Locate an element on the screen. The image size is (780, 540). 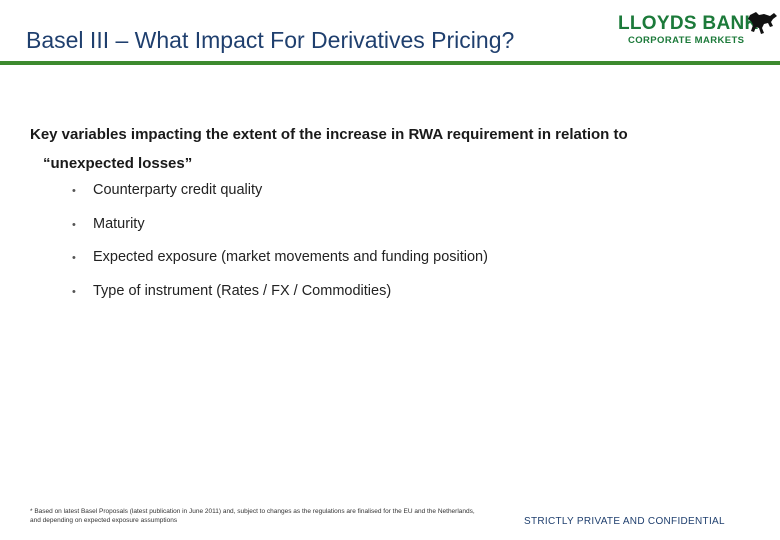
list-item: • Counterparty credit quality is located at coordinates (280, 199).